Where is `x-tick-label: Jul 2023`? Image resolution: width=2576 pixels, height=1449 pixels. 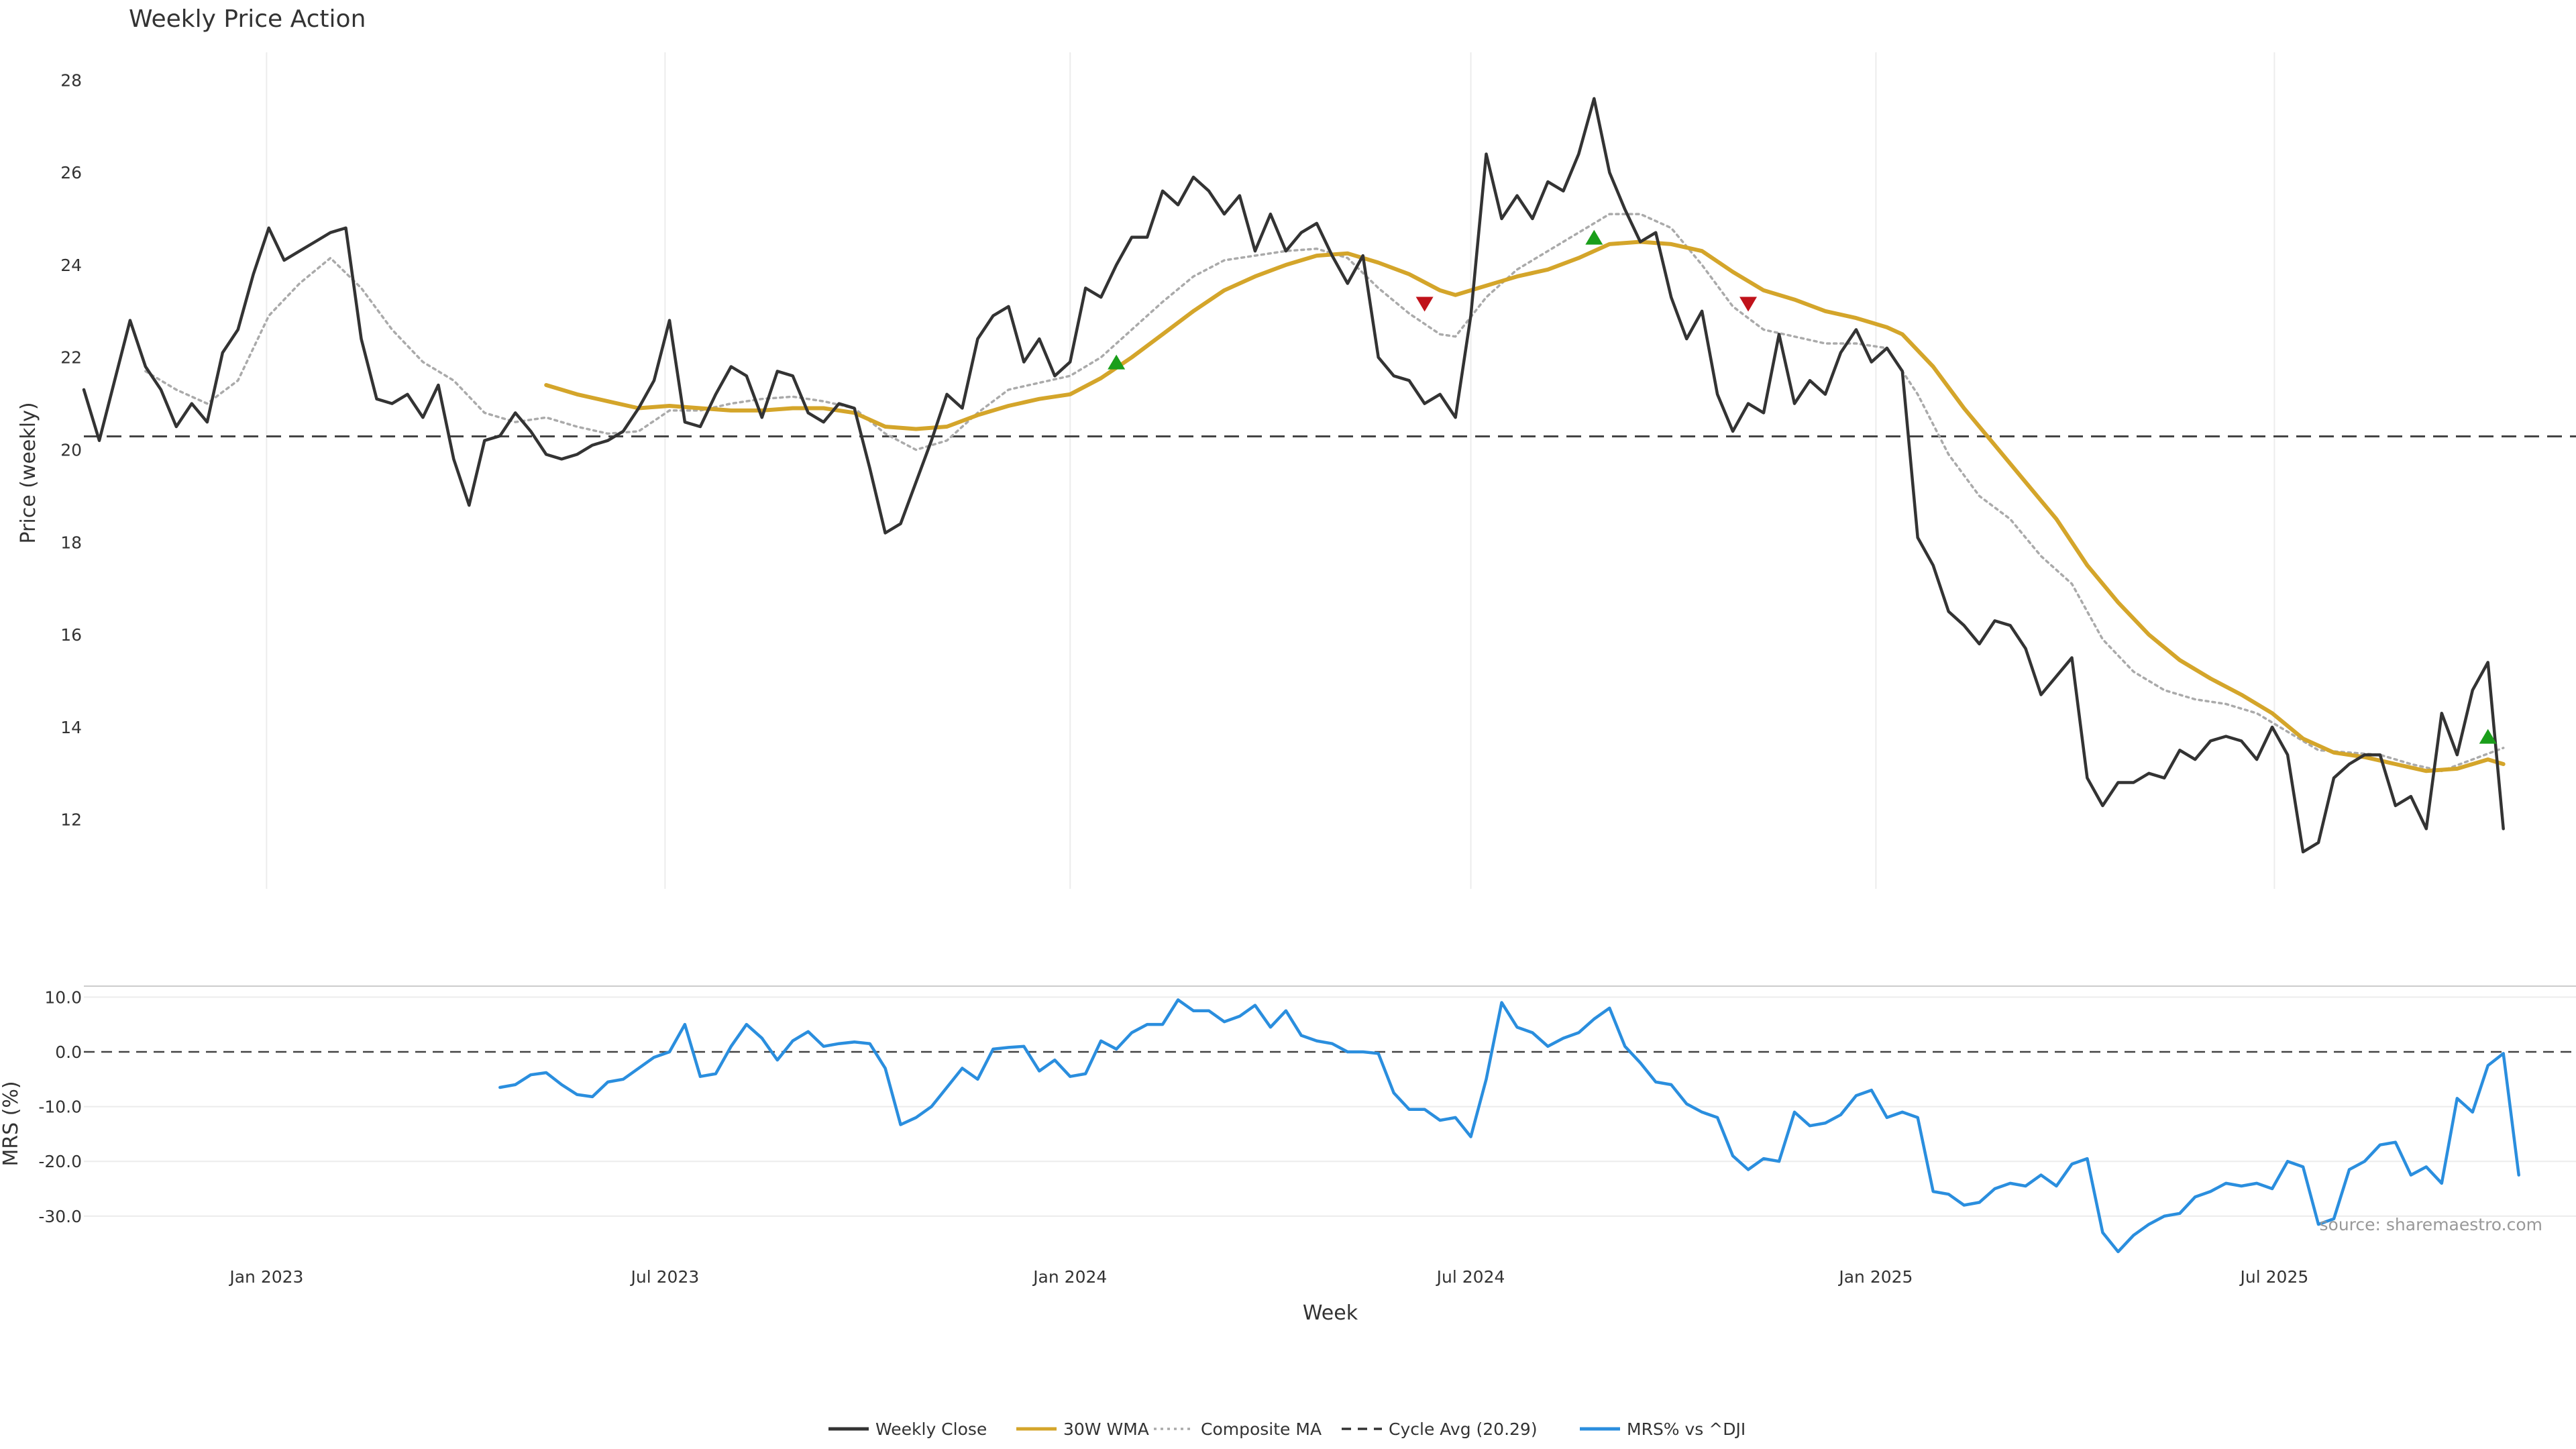 x-tick-label: Jul 2023 is located at coordinates (665, 1277).